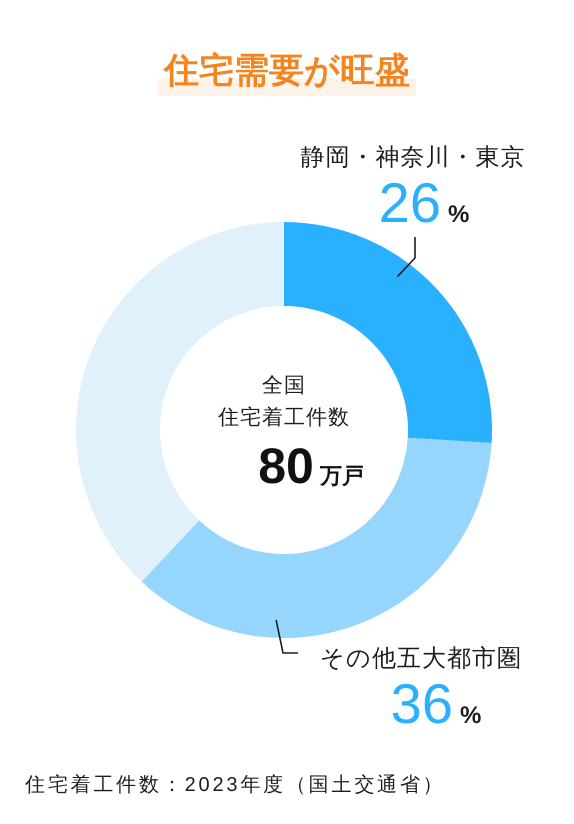 Image resolution: width=574 pixels, height=824 pixels. What do you see at coordinates (284, 417) in the screenshot?
I see `center-label: 住宅着工件数` at bounding box center [284, 417].